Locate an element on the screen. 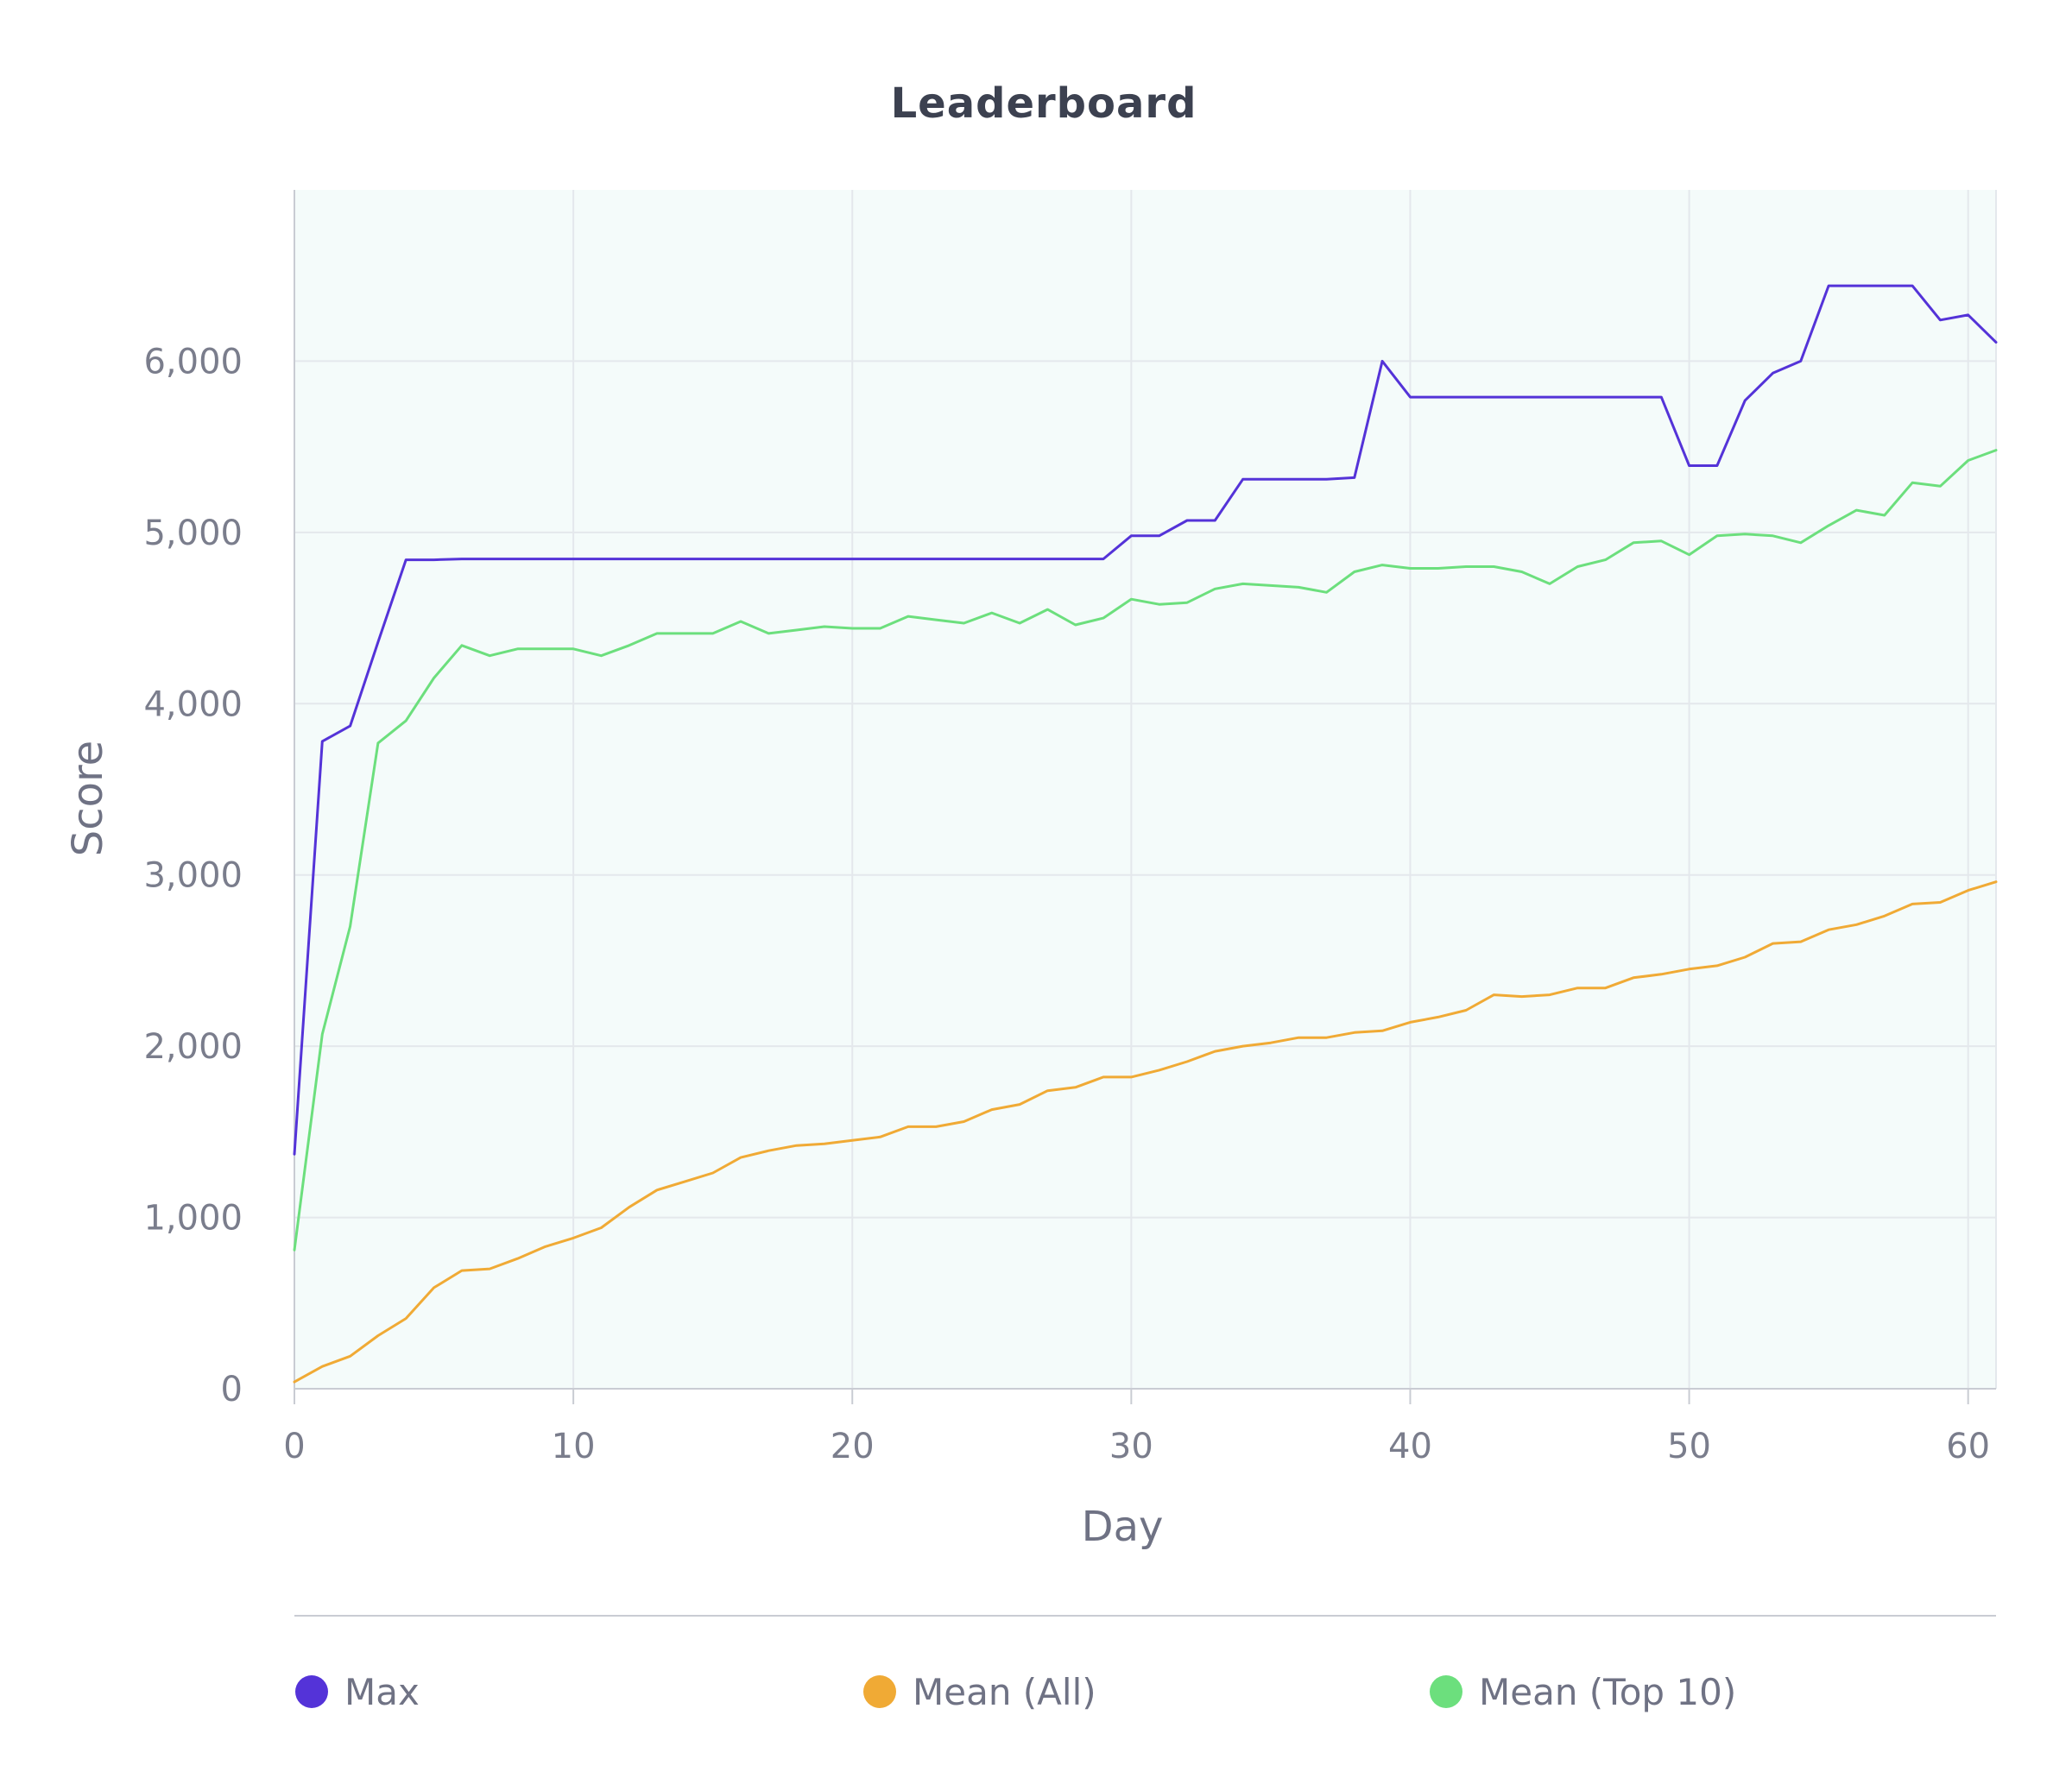  legend-label: Mean (Top 10) is located at coordinates (1607, 1692).